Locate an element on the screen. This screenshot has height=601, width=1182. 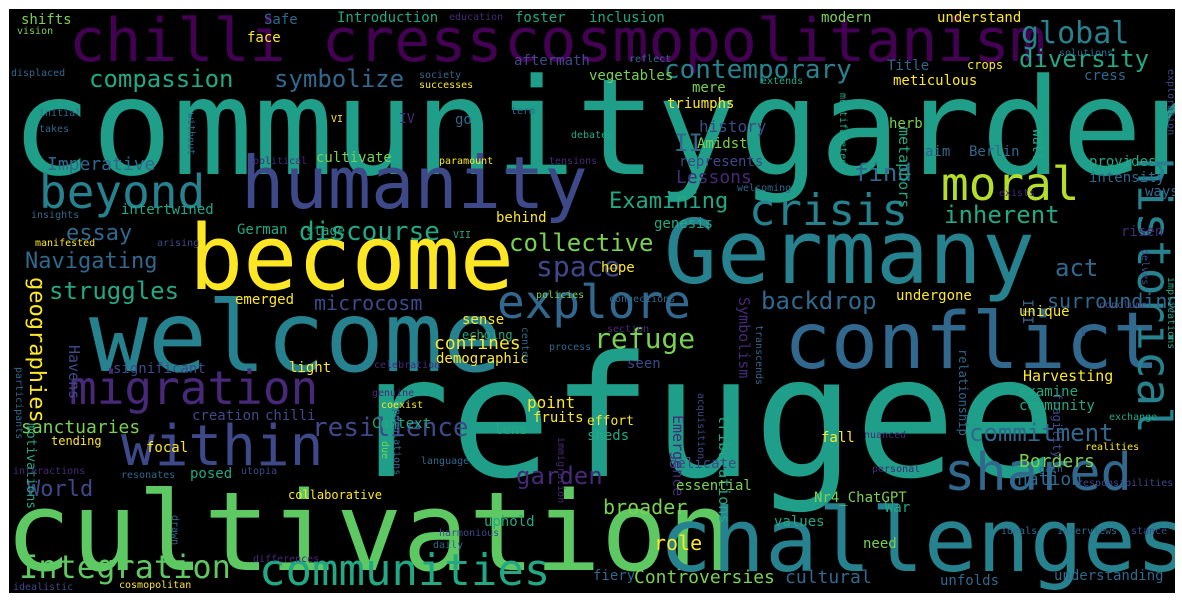
word-sense: sense is located at coordinates (483, 320).